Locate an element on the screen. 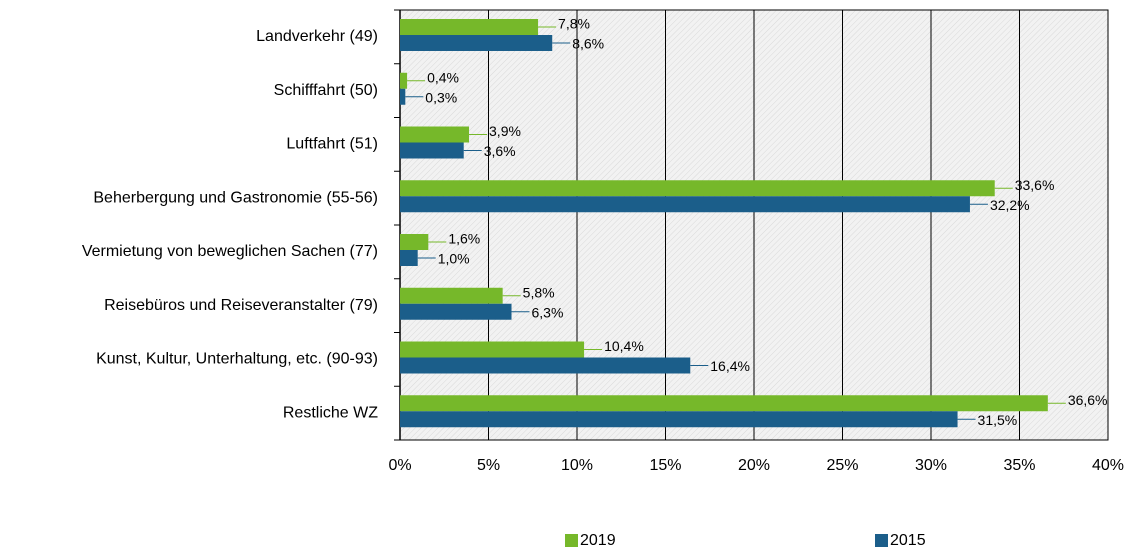 Image resolution: width=1128 pixels, height=551 pixels. x-tick-label: 5% is located at coordinates (488, 465).